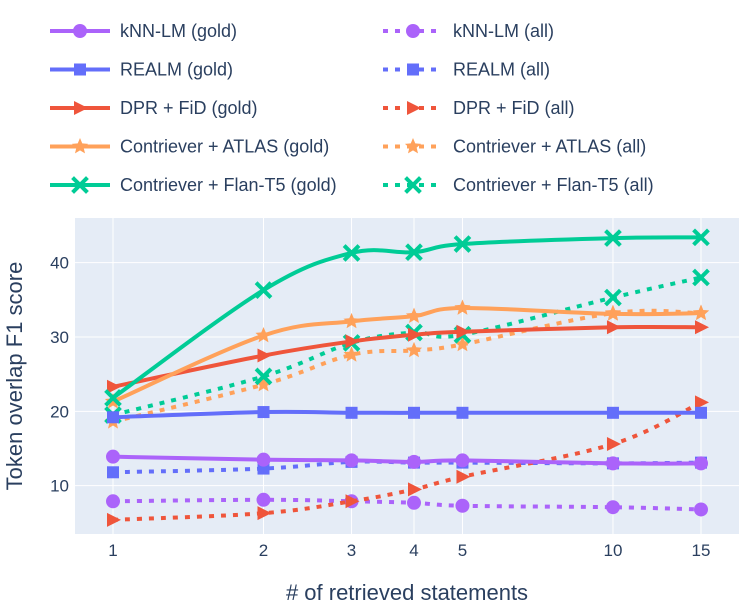 The image size is (747, 605). What do you see at coordinates (59, 411) in the screenshot?
I see `y-tick-label: 20` at bounding box center [59, 411].